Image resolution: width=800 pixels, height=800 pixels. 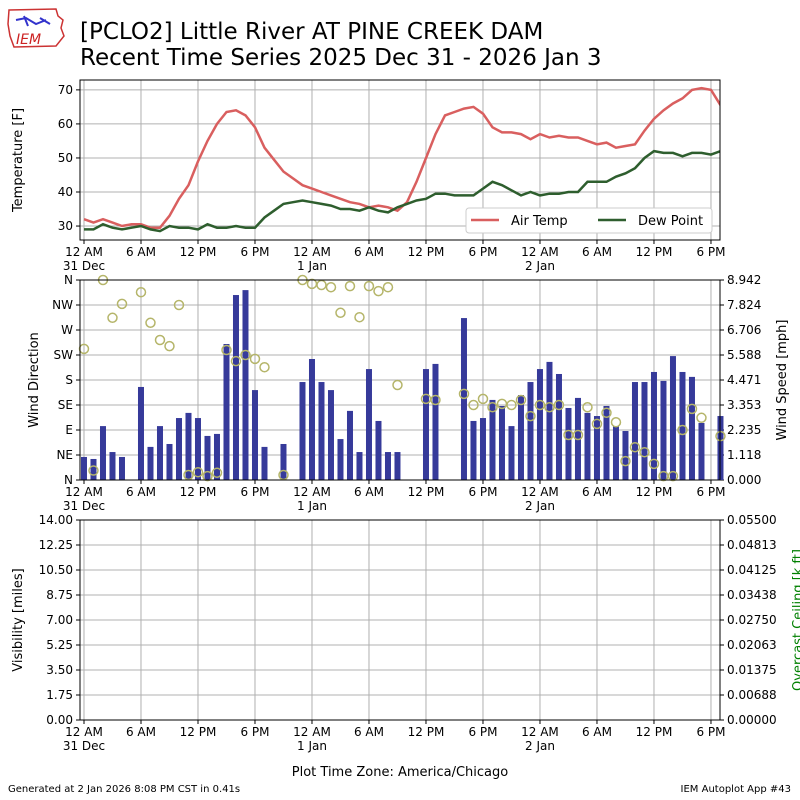 What do you see at coordinates (539, 221) in the screenshot?
I see `legend-air-temp-label: Air Temp` at bounding box center [539, 221].